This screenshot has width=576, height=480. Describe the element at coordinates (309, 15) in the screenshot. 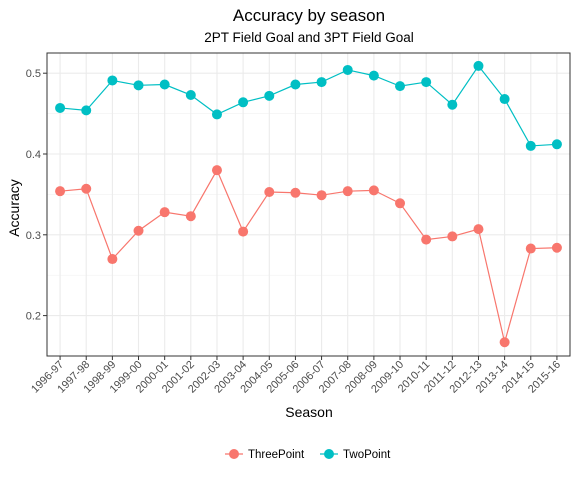

I see `chart-title: Accuracy by season` at that location.